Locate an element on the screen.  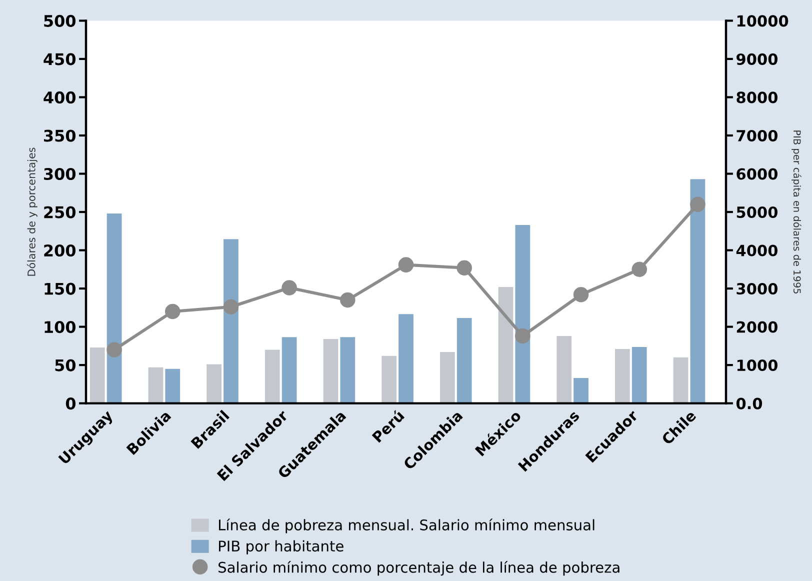
y-tick-label: 250 is located at coordinates (60, 212).